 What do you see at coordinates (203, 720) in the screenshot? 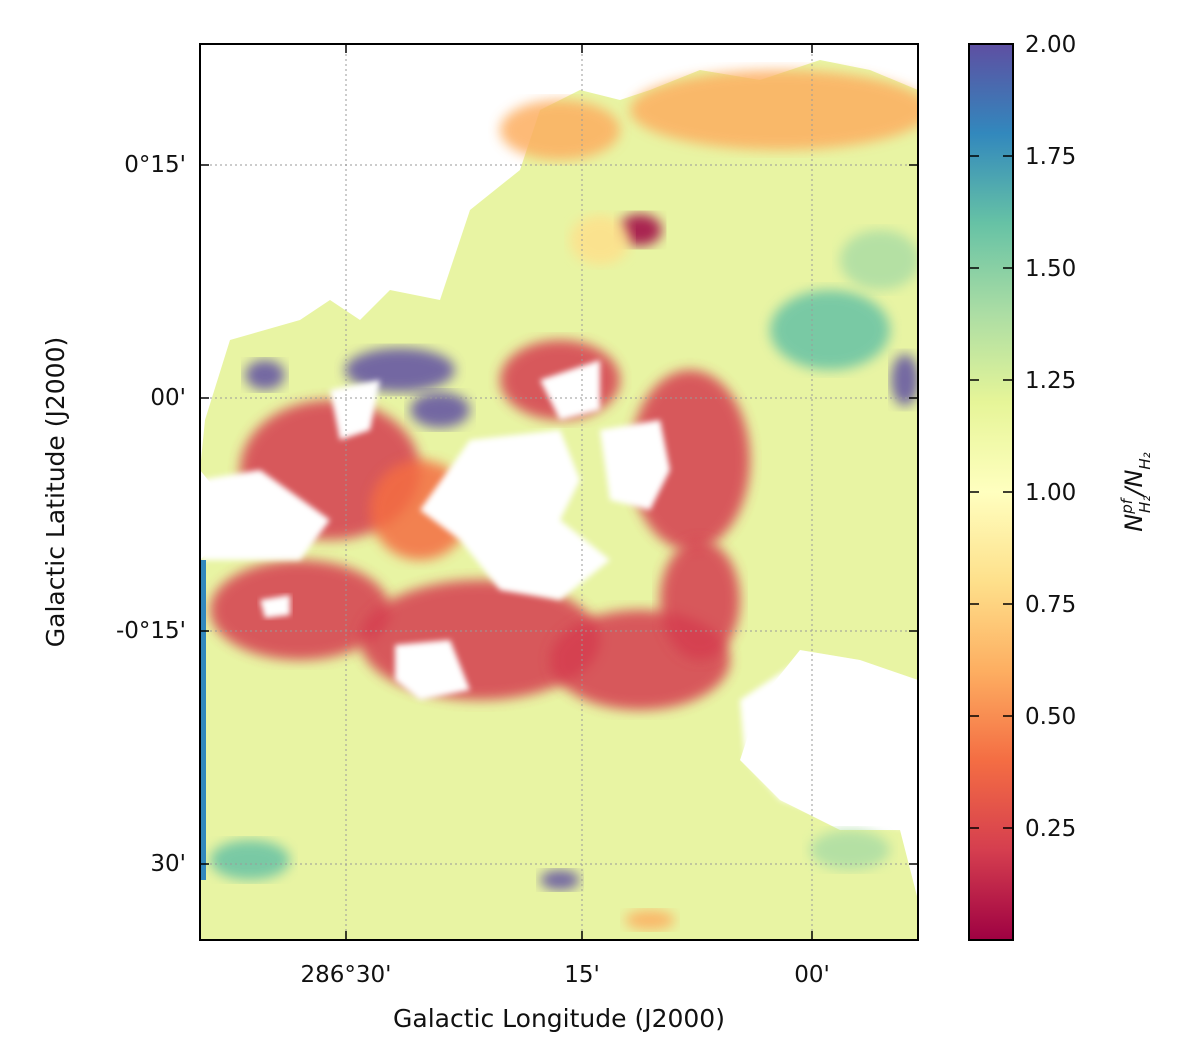
I see `heatmap-edge-strip` at bounding box center [203, 720].